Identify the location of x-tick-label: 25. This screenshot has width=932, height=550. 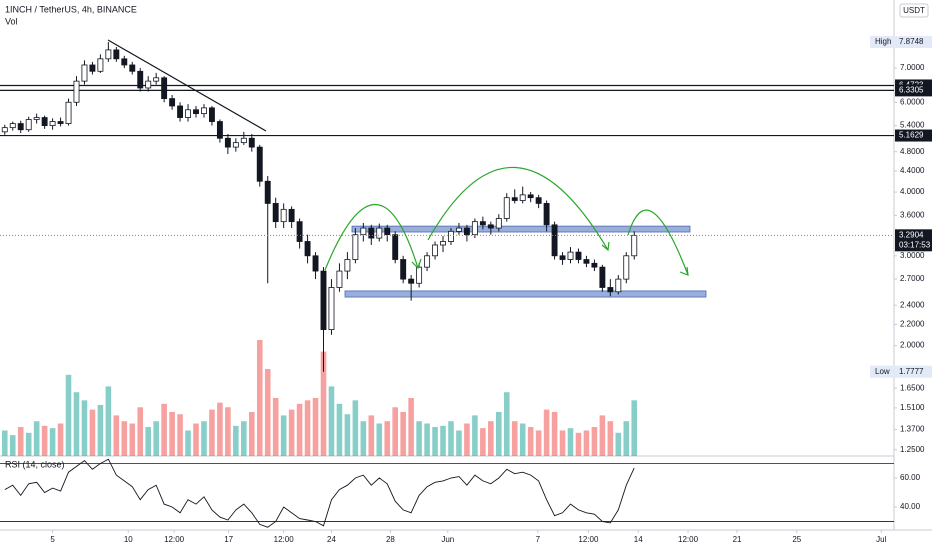
(796, 539).